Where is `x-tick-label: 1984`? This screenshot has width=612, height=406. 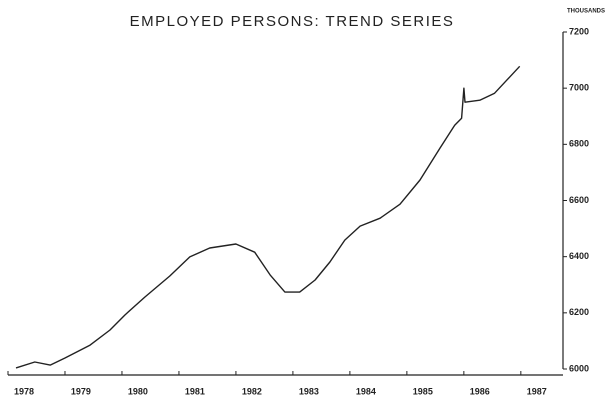 x-tick-label: 1984 is located at coordinates (366, 391).